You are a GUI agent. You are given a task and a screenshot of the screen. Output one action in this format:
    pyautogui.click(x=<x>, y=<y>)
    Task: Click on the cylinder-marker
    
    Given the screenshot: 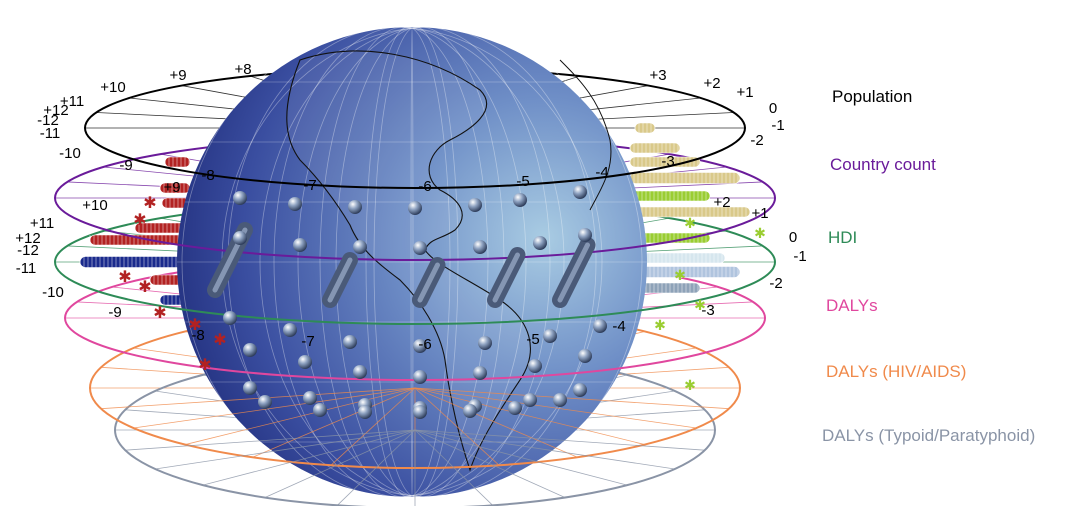 What is the action you would take?
    pyautogui.click(x=429, y=282)
    